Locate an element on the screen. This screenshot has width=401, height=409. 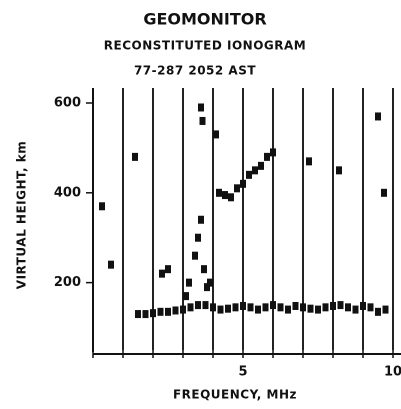
y-axis-label: VIRTUAL HEIGHT, km is located at coordinates (22, 215).